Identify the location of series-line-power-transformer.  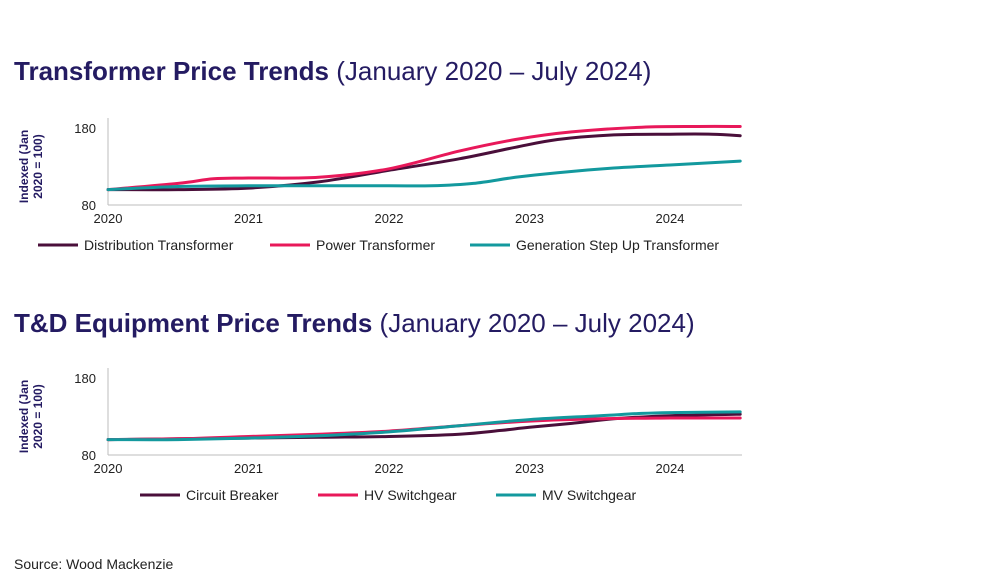
(424, 158).